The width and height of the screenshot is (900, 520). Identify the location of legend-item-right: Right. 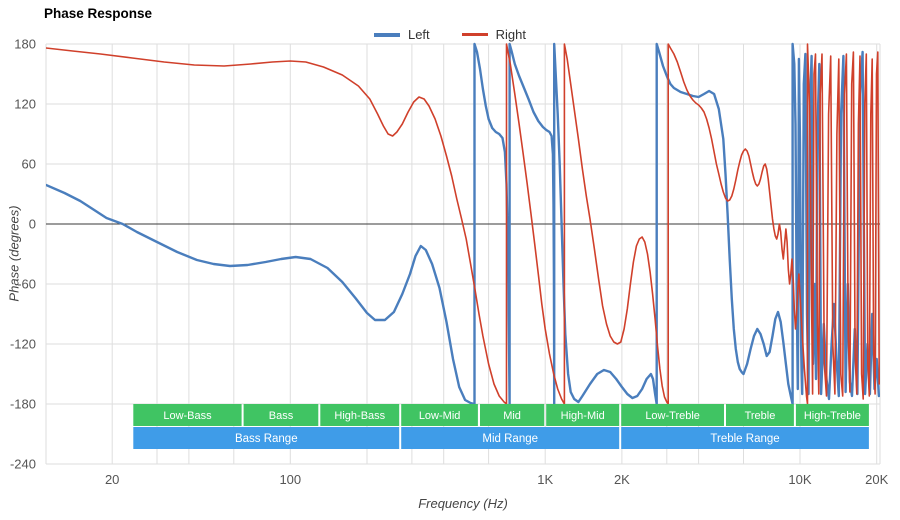
(494, 34).